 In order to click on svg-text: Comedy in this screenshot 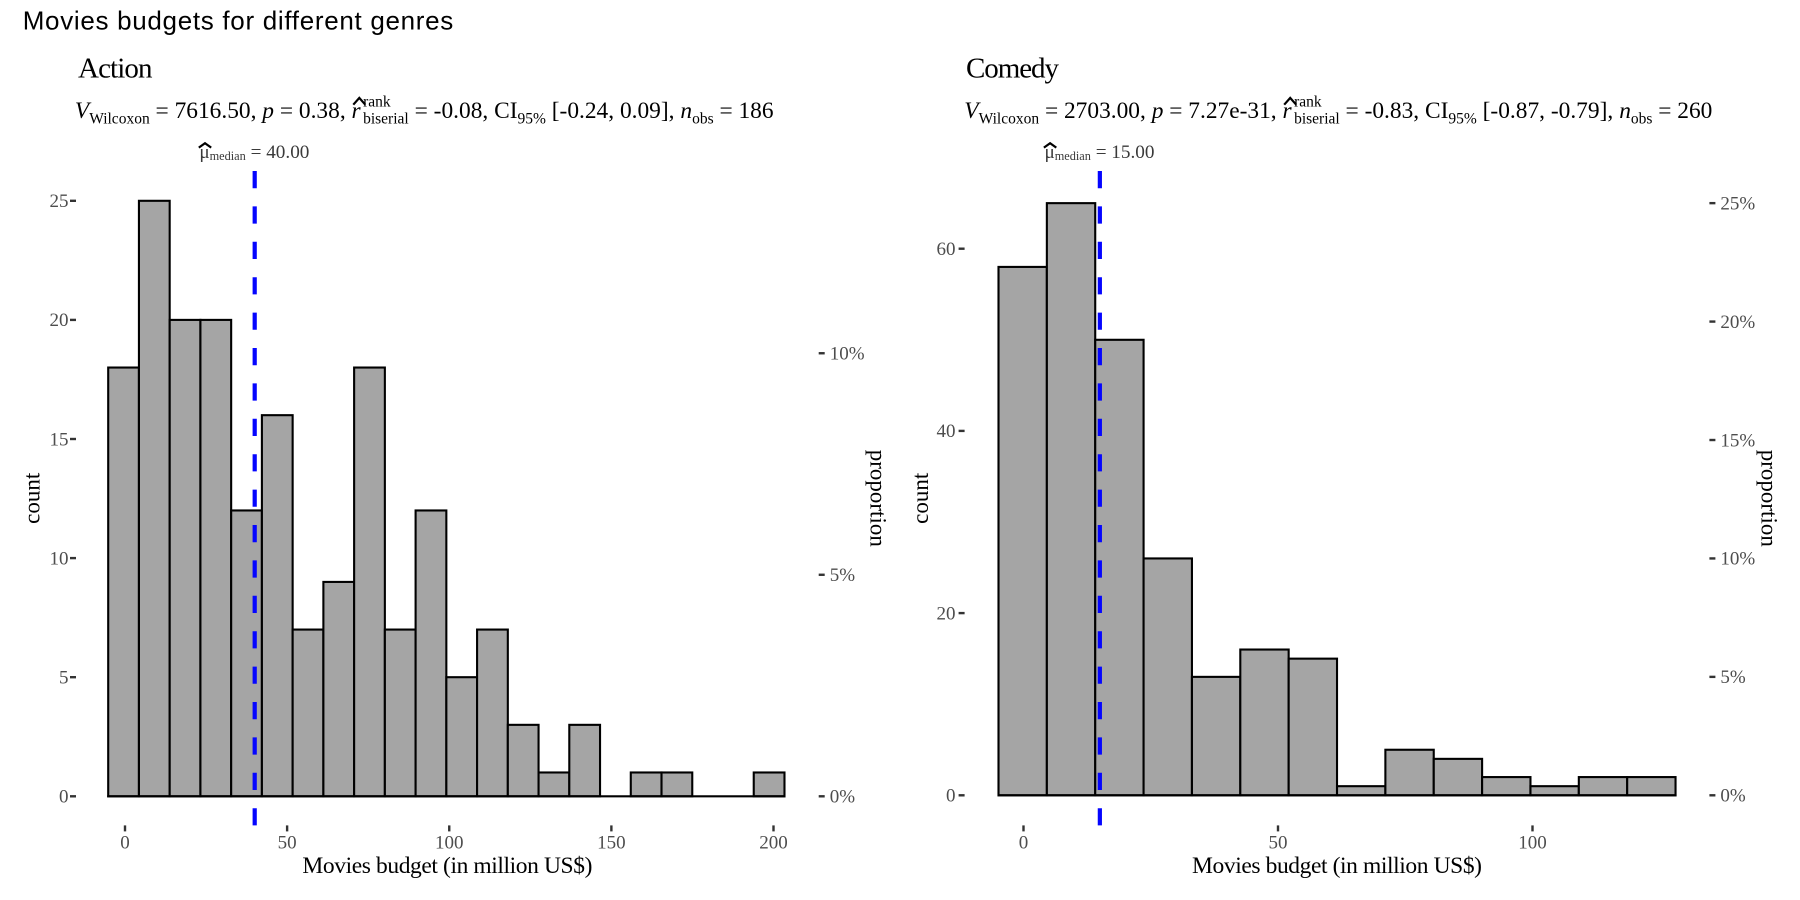, I will do `click(1013, 69)`.